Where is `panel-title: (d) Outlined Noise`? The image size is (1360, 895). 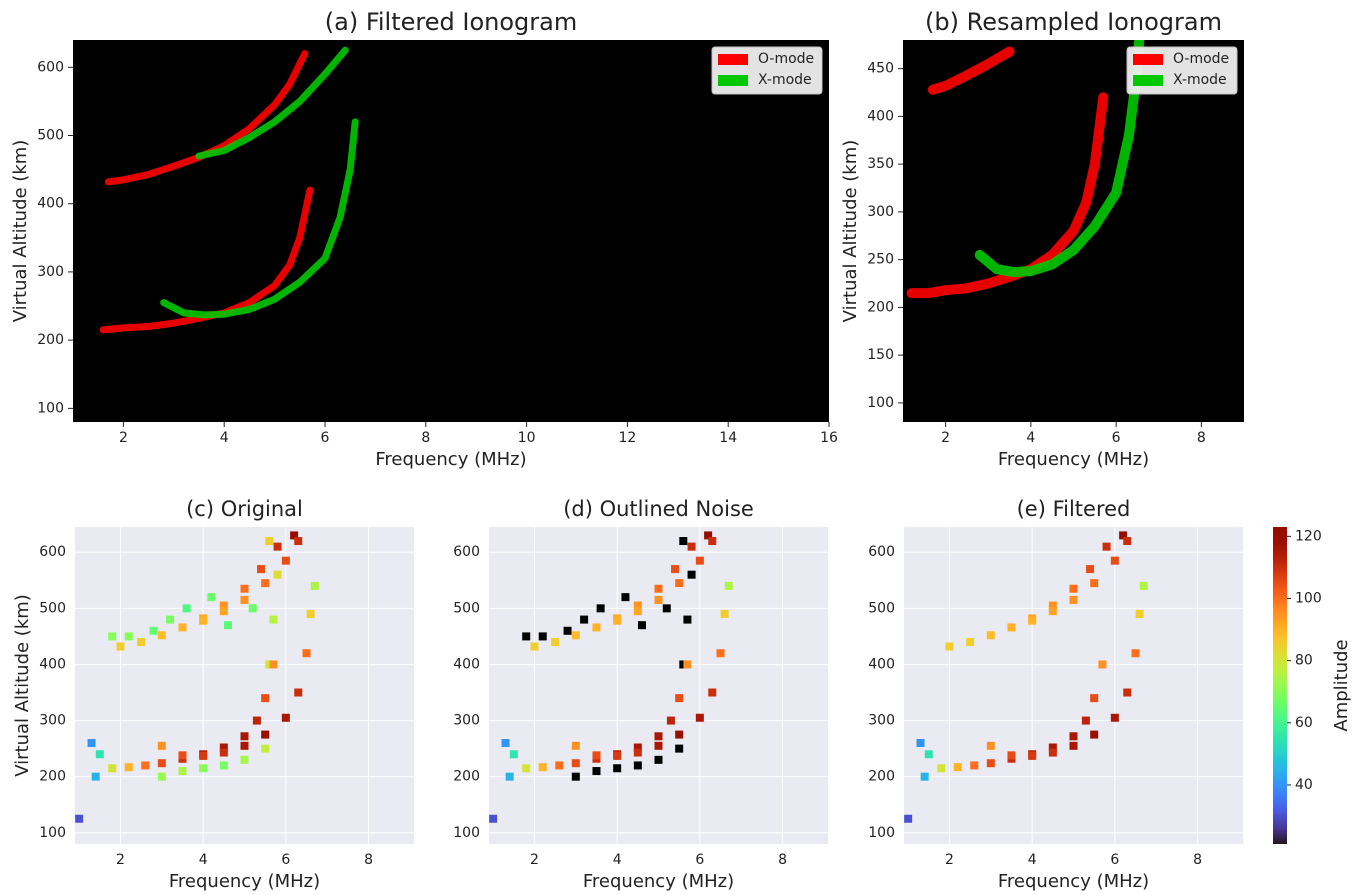 panel-title: (d) Outlined Noise is located at coordinates (658, 509).